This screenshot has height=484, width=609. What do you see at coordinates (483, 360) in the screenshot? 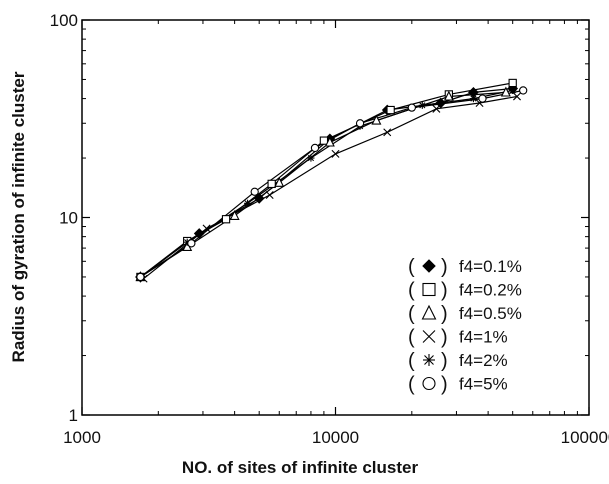
I see `legend-label: f4=2%` at bounding box center [483, 360].